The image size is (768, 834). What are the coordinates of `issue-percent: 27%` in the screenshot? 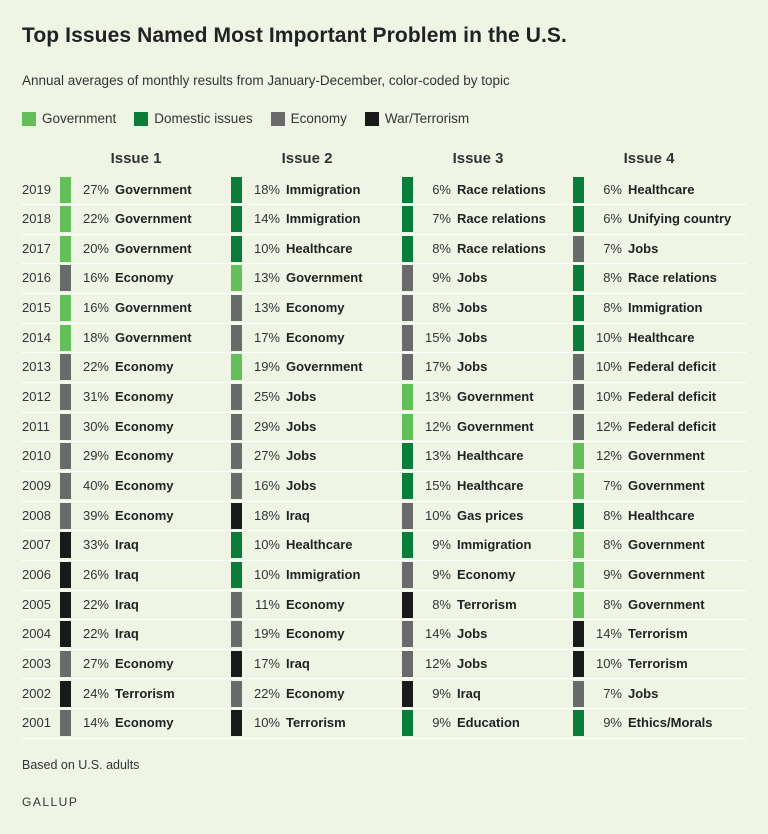 It's located at (95, 663).